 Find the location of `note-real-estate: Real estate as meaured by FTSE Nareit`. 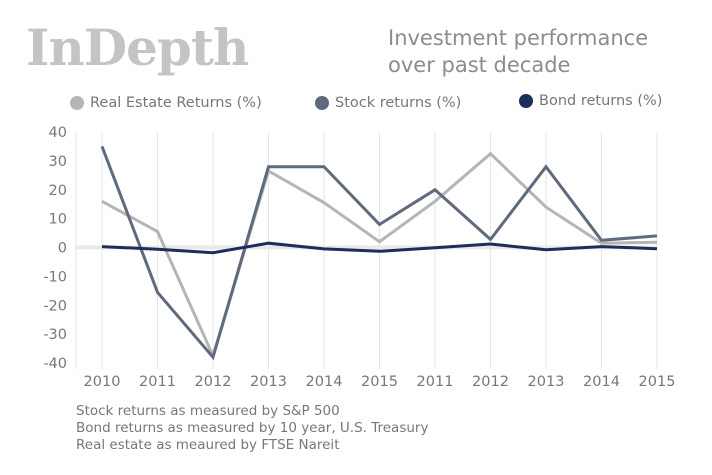

note-real-estate: Real estate as meaured by FTSE Nareit is located at coordinates (208, 445).